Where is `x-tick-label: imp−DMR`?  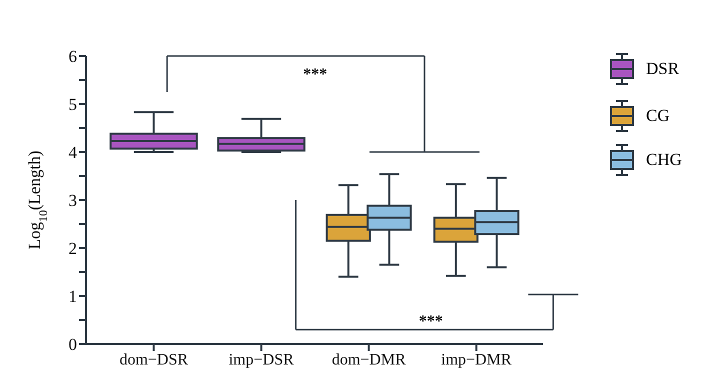
x-tick-label: imp−DMR is located at coordinates (476, 359).